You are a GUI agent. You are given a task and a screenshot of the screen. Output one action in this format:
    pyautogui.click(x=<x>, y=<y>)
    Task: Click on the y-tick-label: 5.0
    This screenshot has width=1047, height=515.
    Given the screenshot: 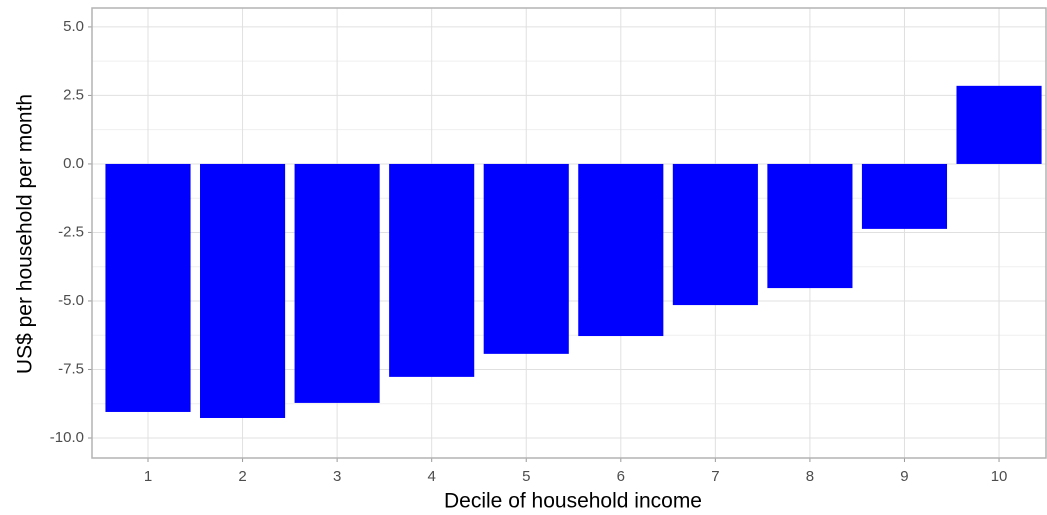 What is the action you would take?
    pyautogui.click(x=73, y=26)
    